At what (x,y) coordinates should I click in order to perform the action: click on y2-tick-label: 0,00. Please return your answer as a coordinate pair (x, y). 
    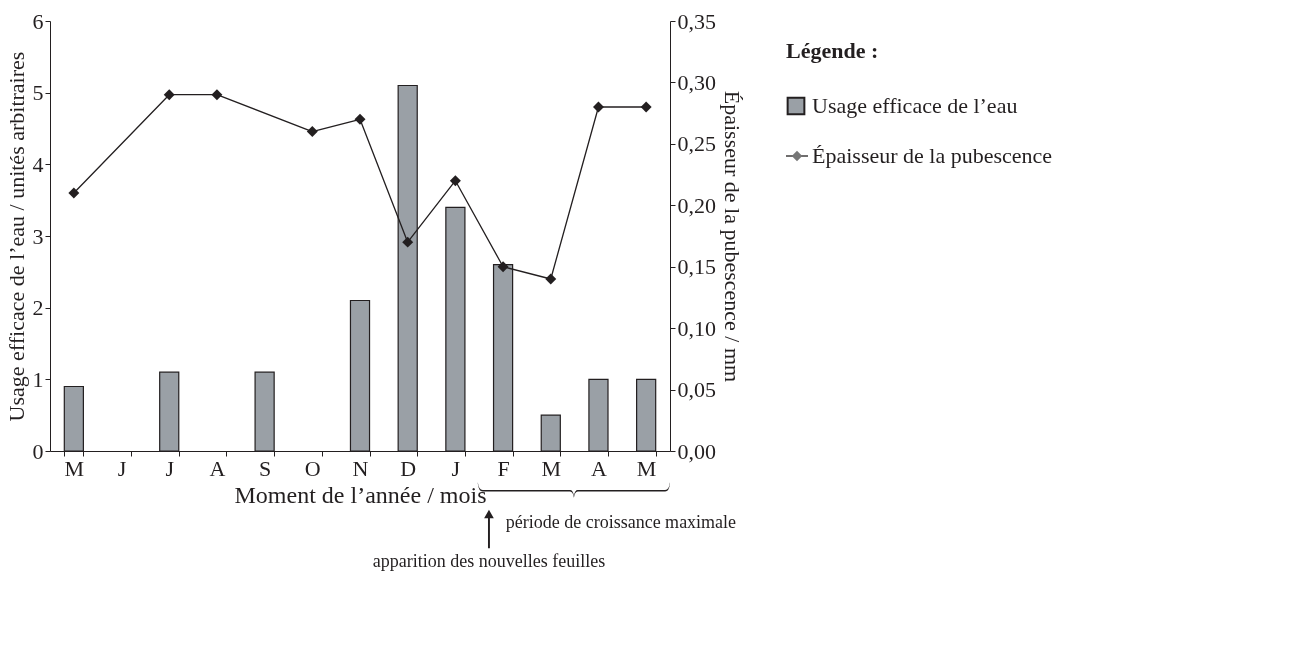
    Looking at the image, I should click on (696, 451).